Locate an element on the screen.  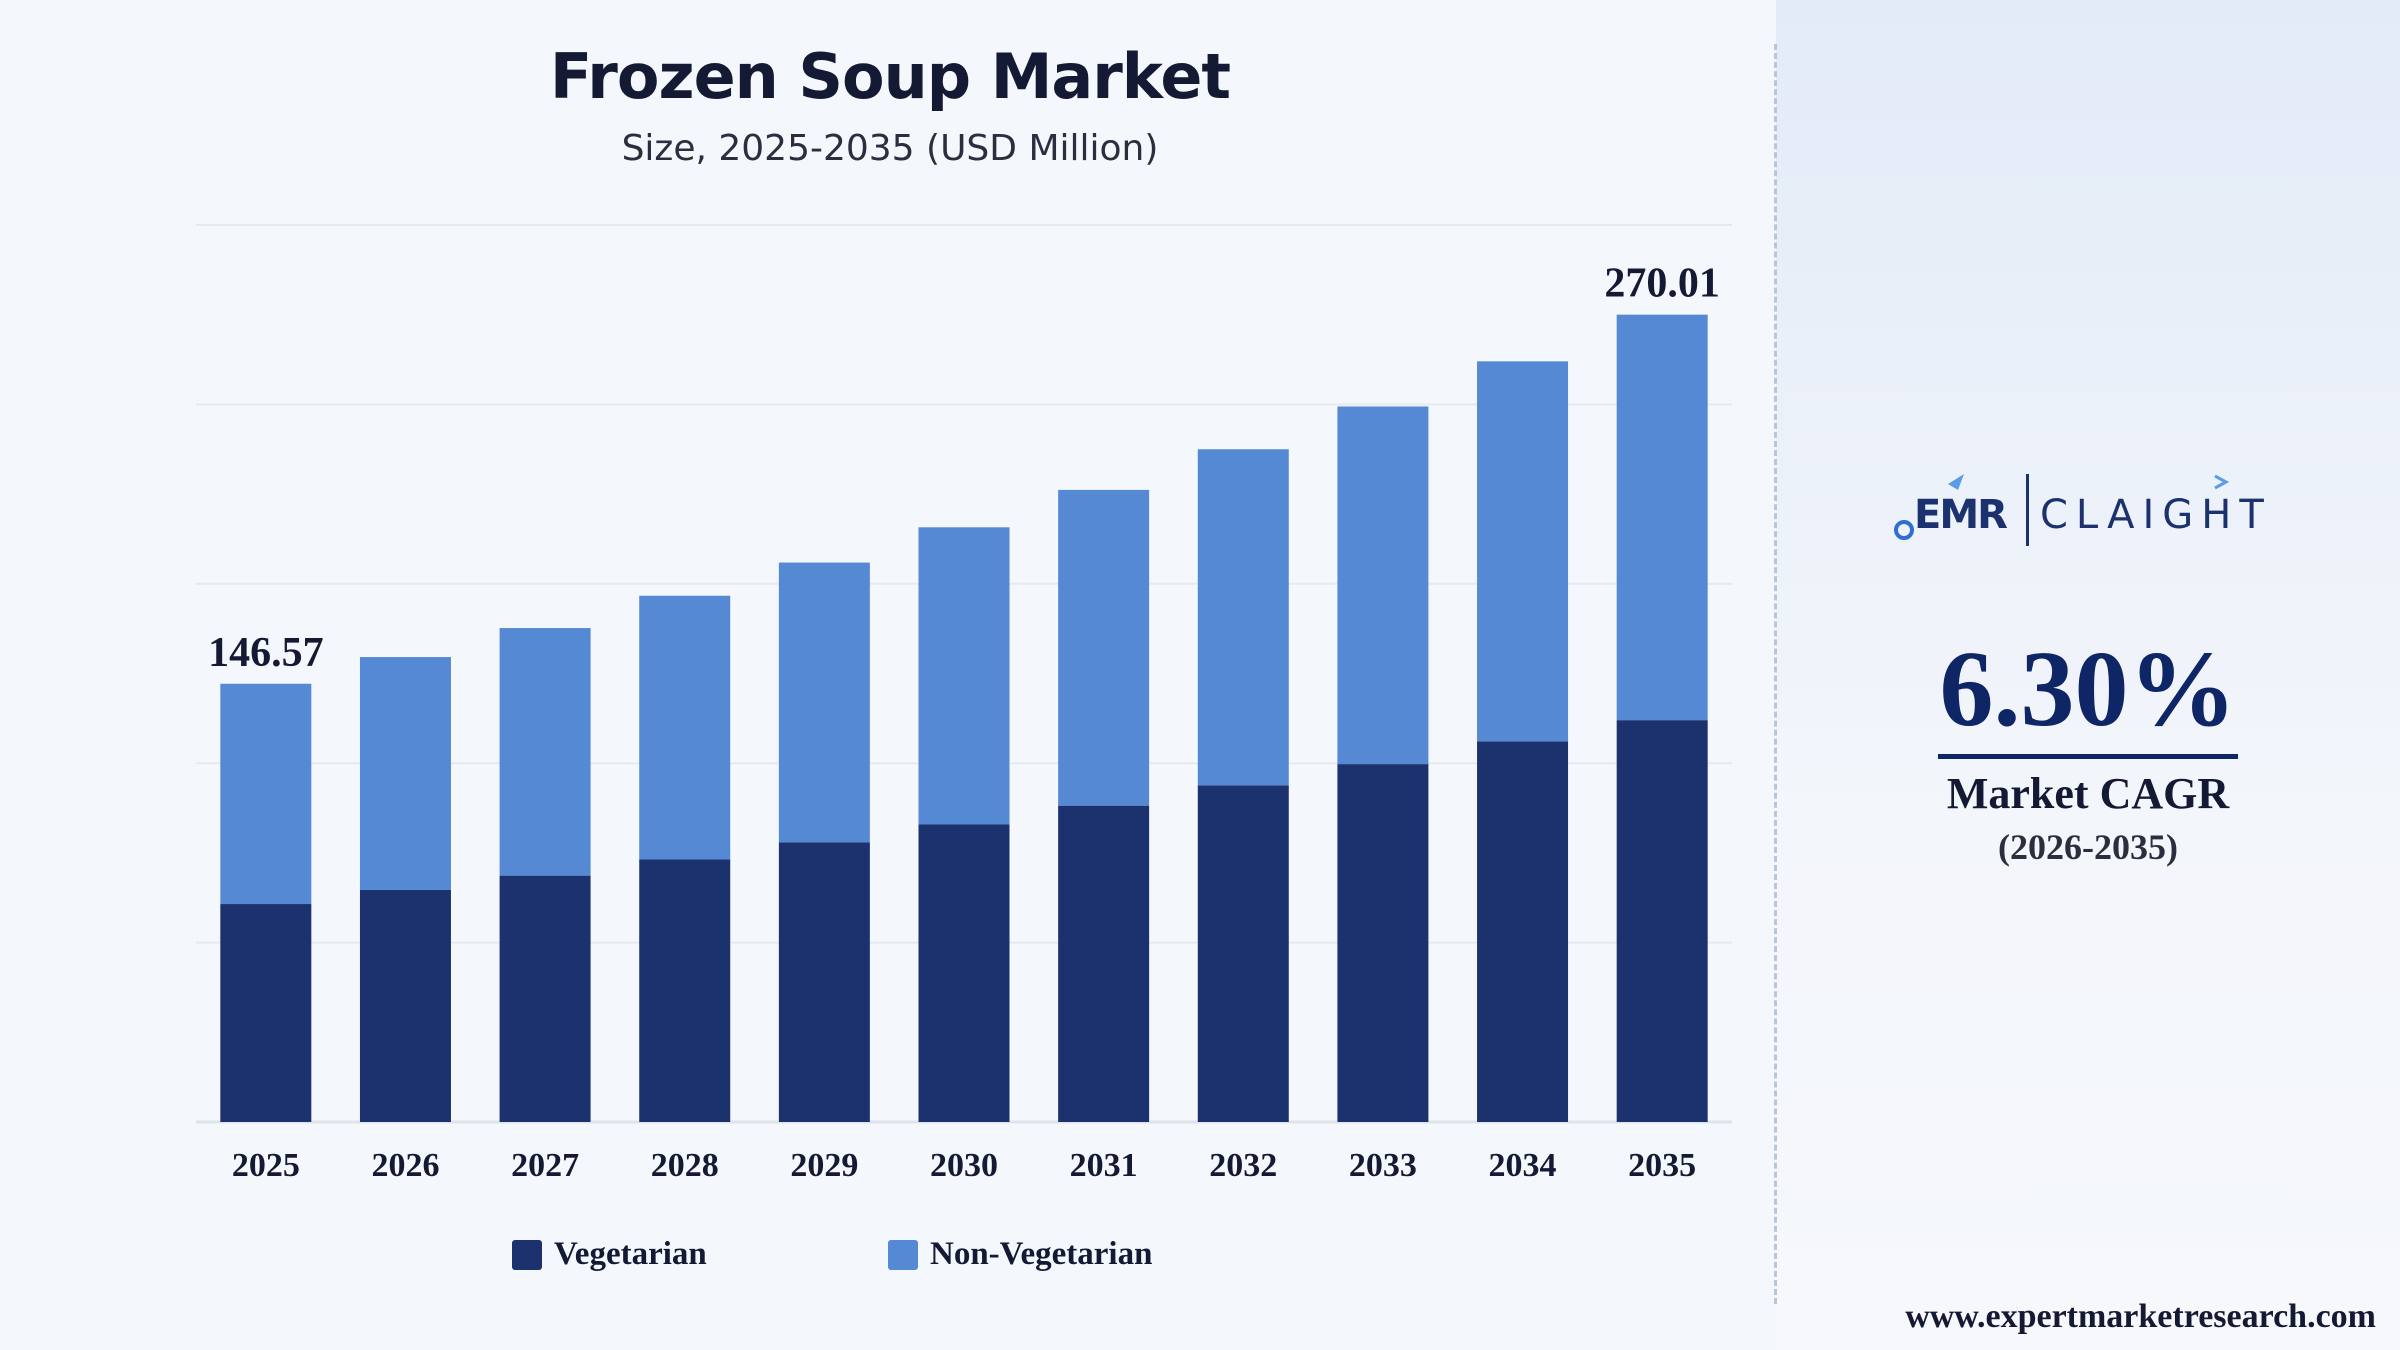
x-tick-label: 2029 is located at coordinates (824, 1165).